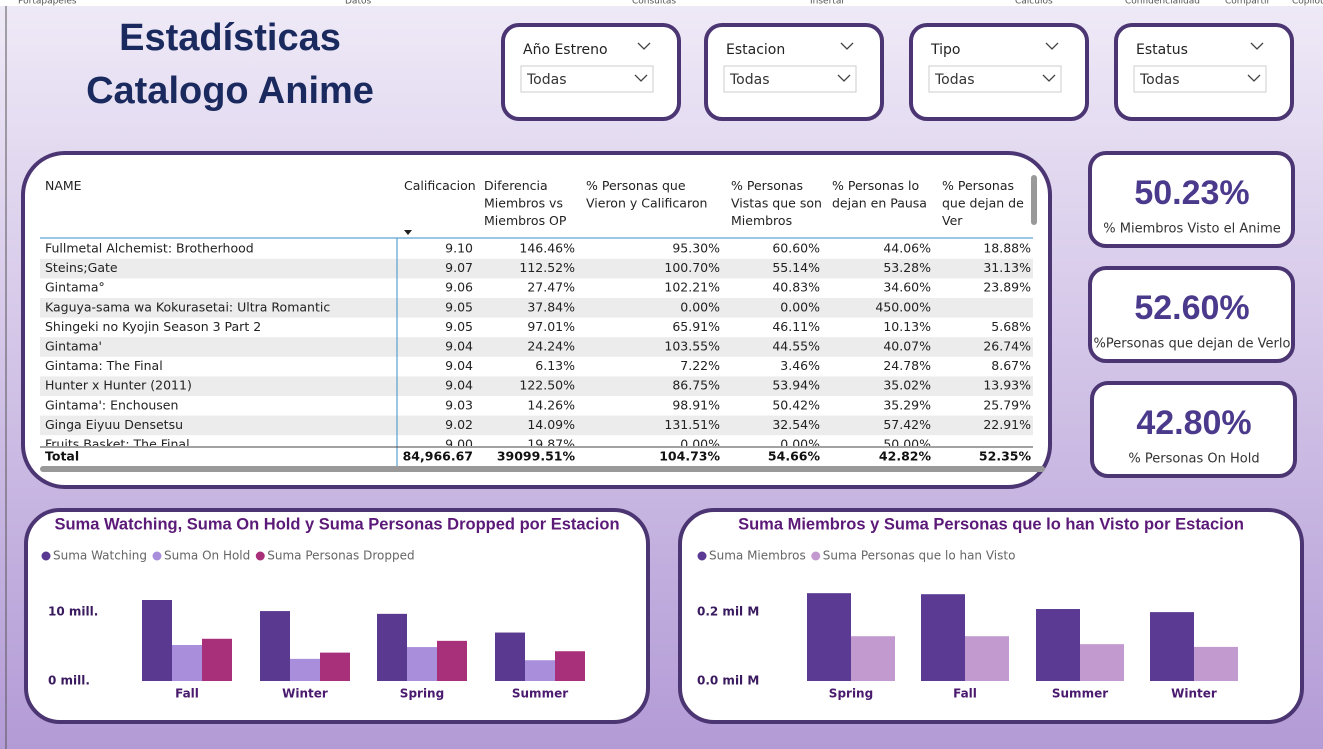 Image resolution: width=1323 pixels, height=749 pixels. What do you see at coordinates (905, 456) in the screenshot?
I see `total-cell: 42.82%` at bounding box center [905, 456].